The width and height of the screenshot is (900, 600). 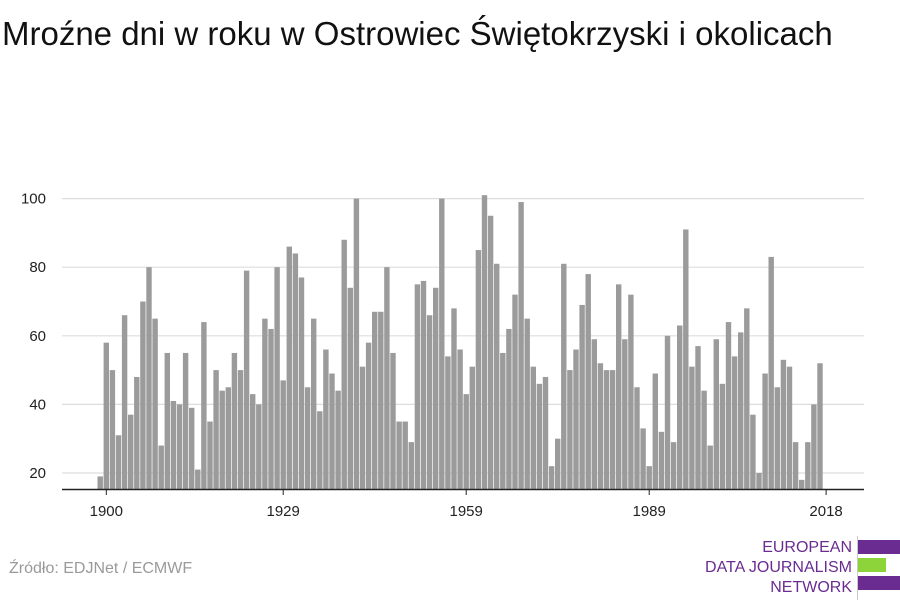 I want to click on bar-1954, so click(x=436, y=388).